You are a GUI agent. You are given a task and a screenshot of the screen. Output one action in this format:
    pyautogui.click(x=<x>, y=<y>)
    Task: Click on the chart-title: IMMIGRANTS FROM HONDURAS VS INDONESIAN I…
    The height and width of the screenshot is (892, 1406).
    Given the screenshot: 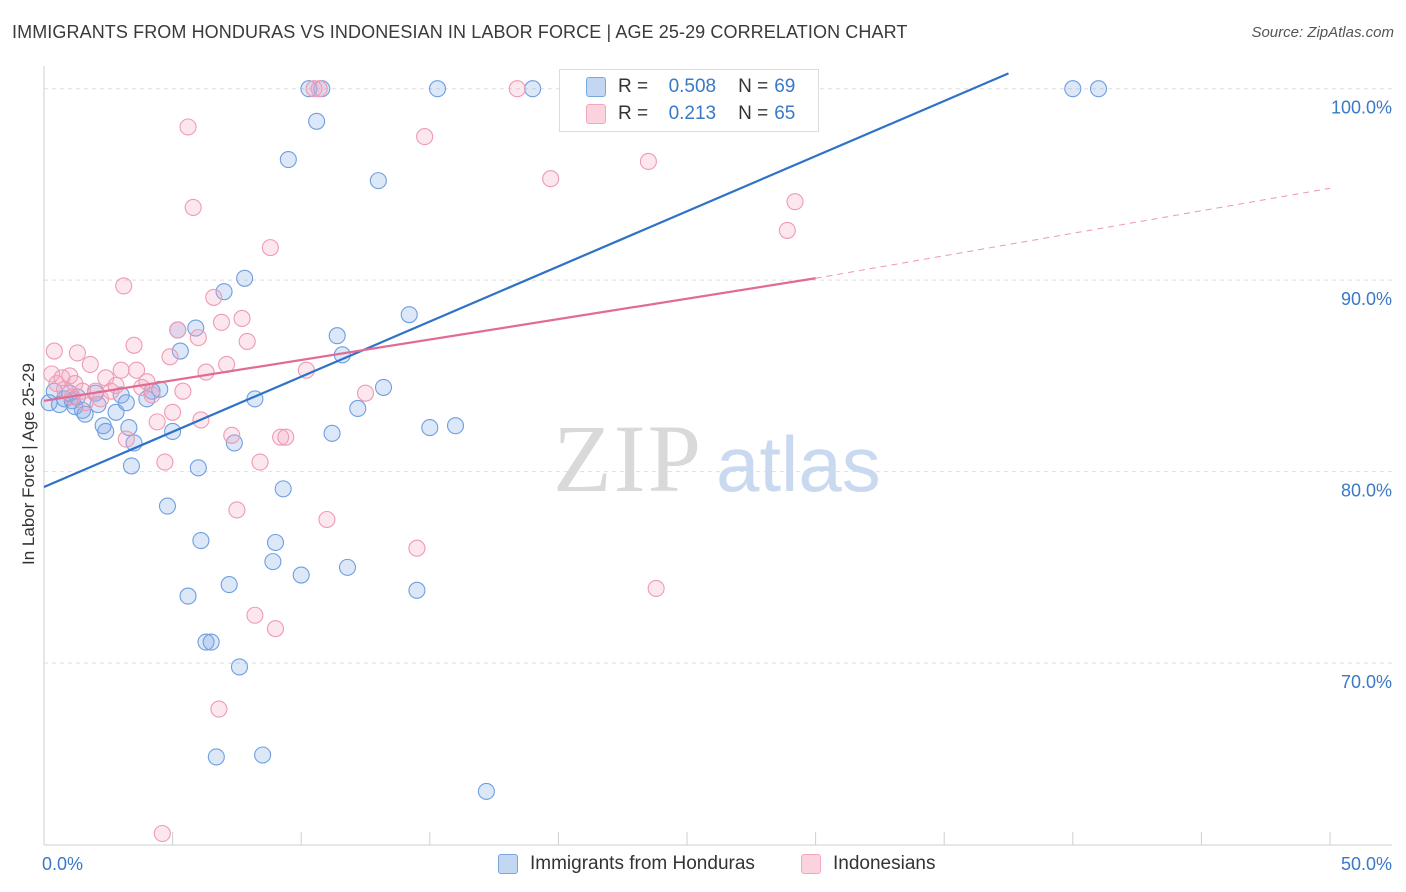 What is the action you would take?
    pyautogui.click(x=460, y=32)
    